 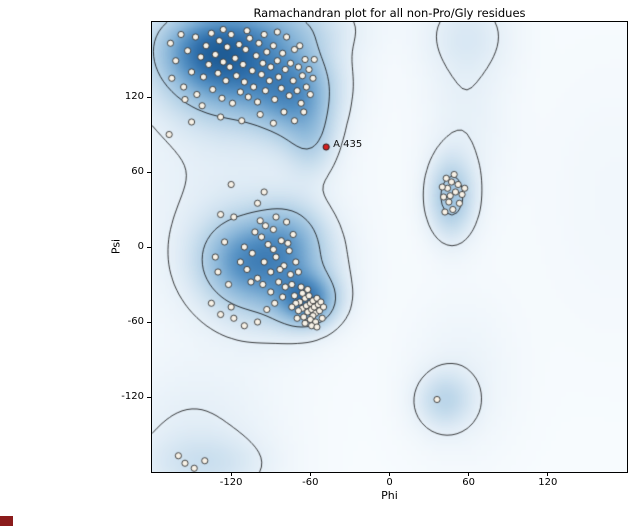 What do you see at coordinates (140, 246) in the screenshot?
I see `y-tick-label: 0` at bounding box center [140, 246].